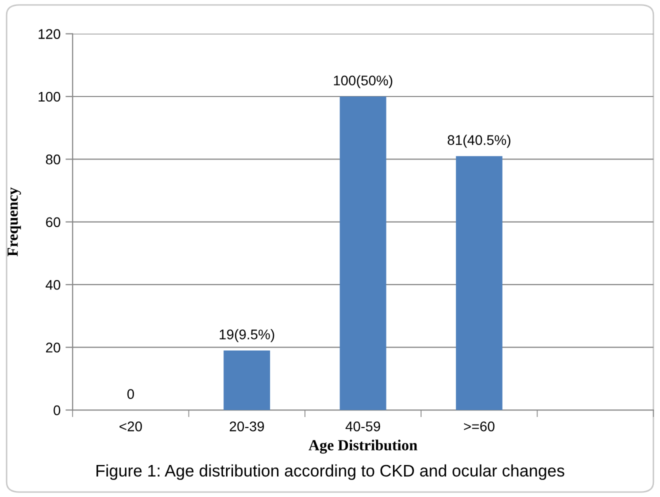 The image size is (660, 497). I want to click on y-tick-label: 80, so click(53, 159).